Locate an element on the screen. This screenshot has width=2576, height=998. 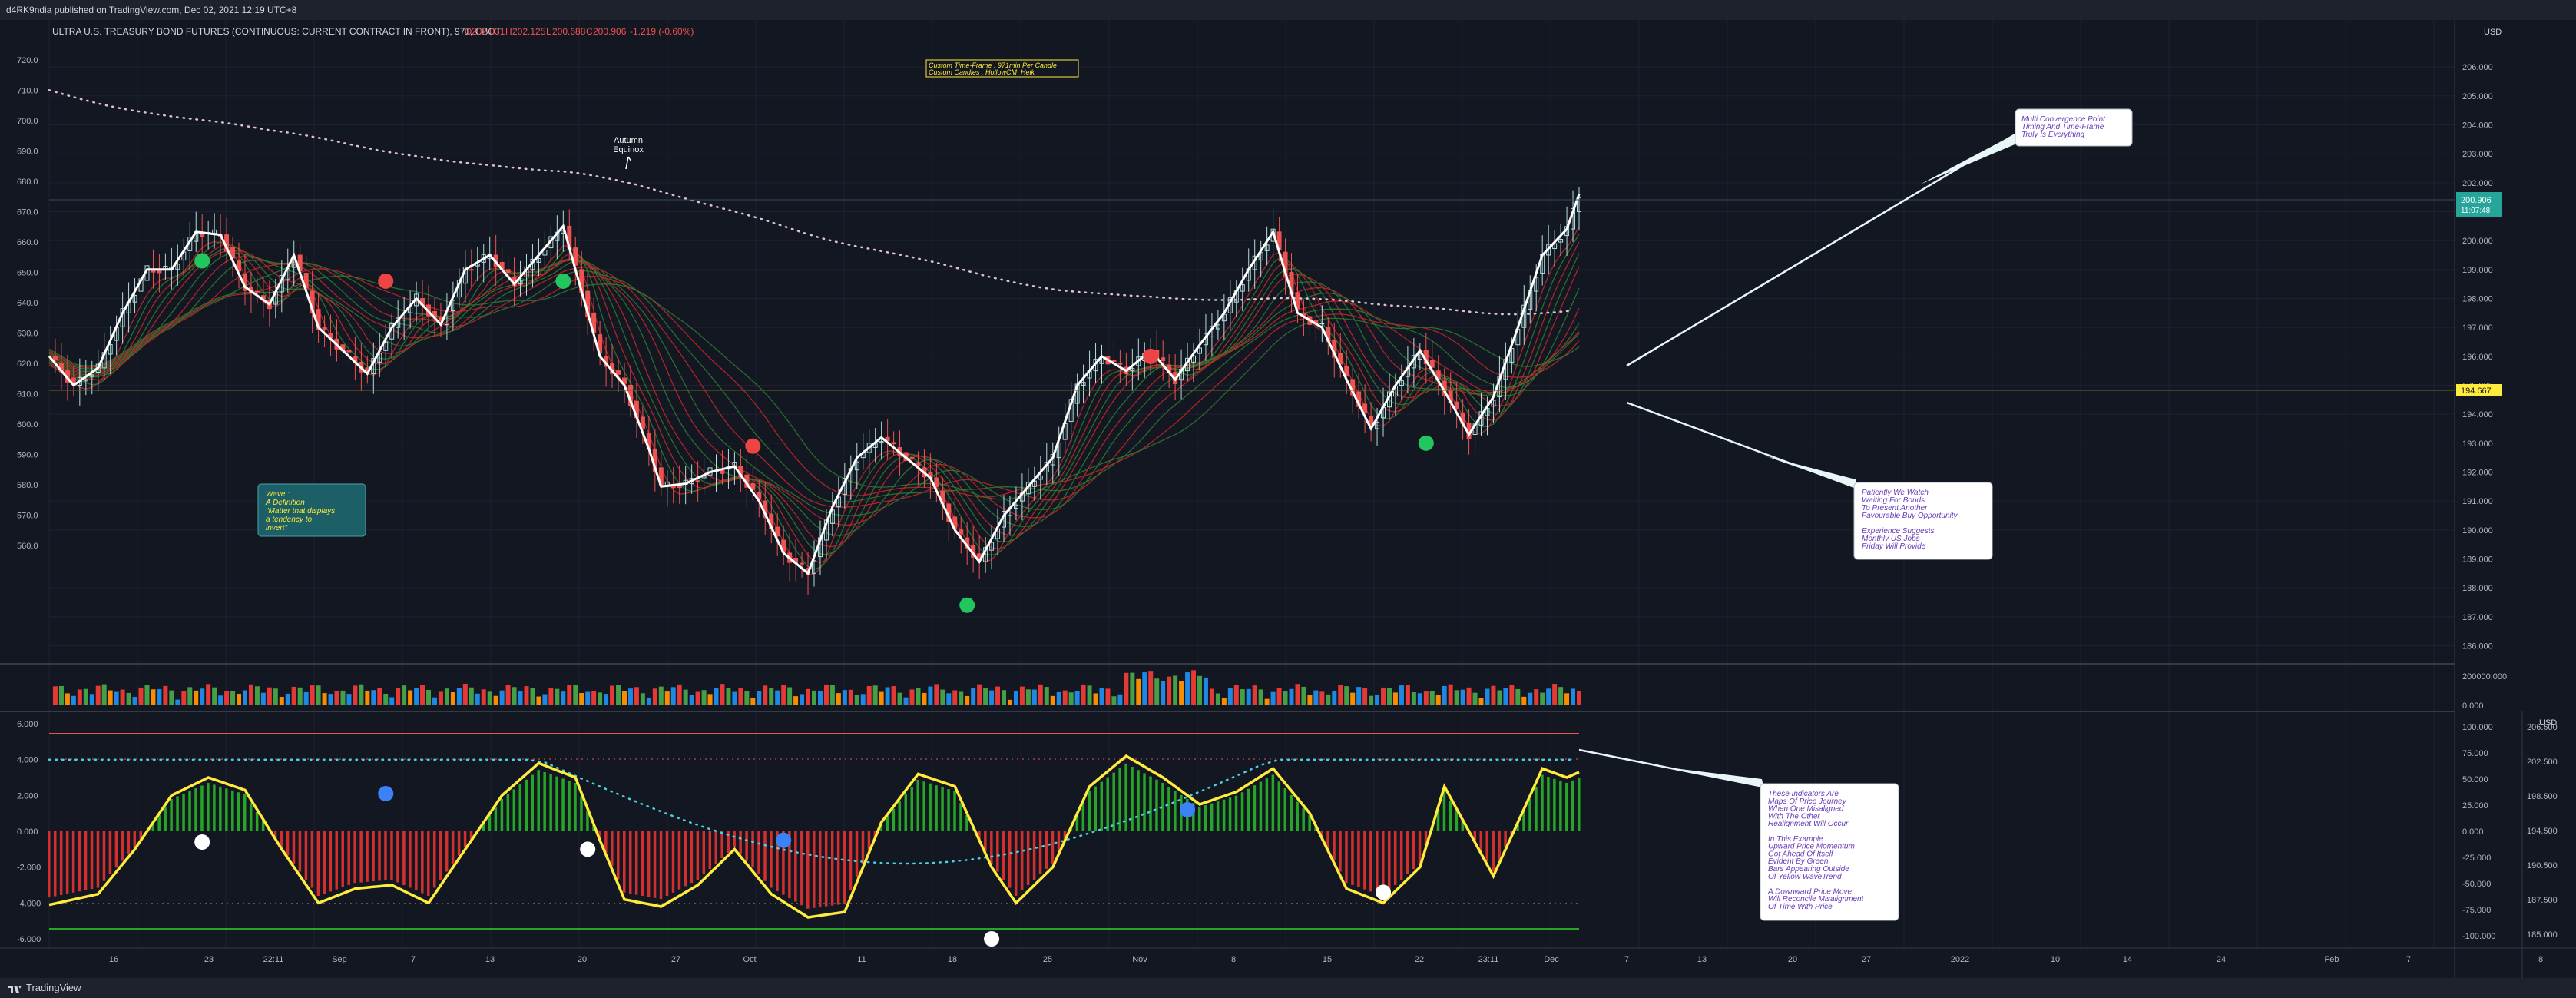
patiently-watch-box is located at coordinates (1923, 521).